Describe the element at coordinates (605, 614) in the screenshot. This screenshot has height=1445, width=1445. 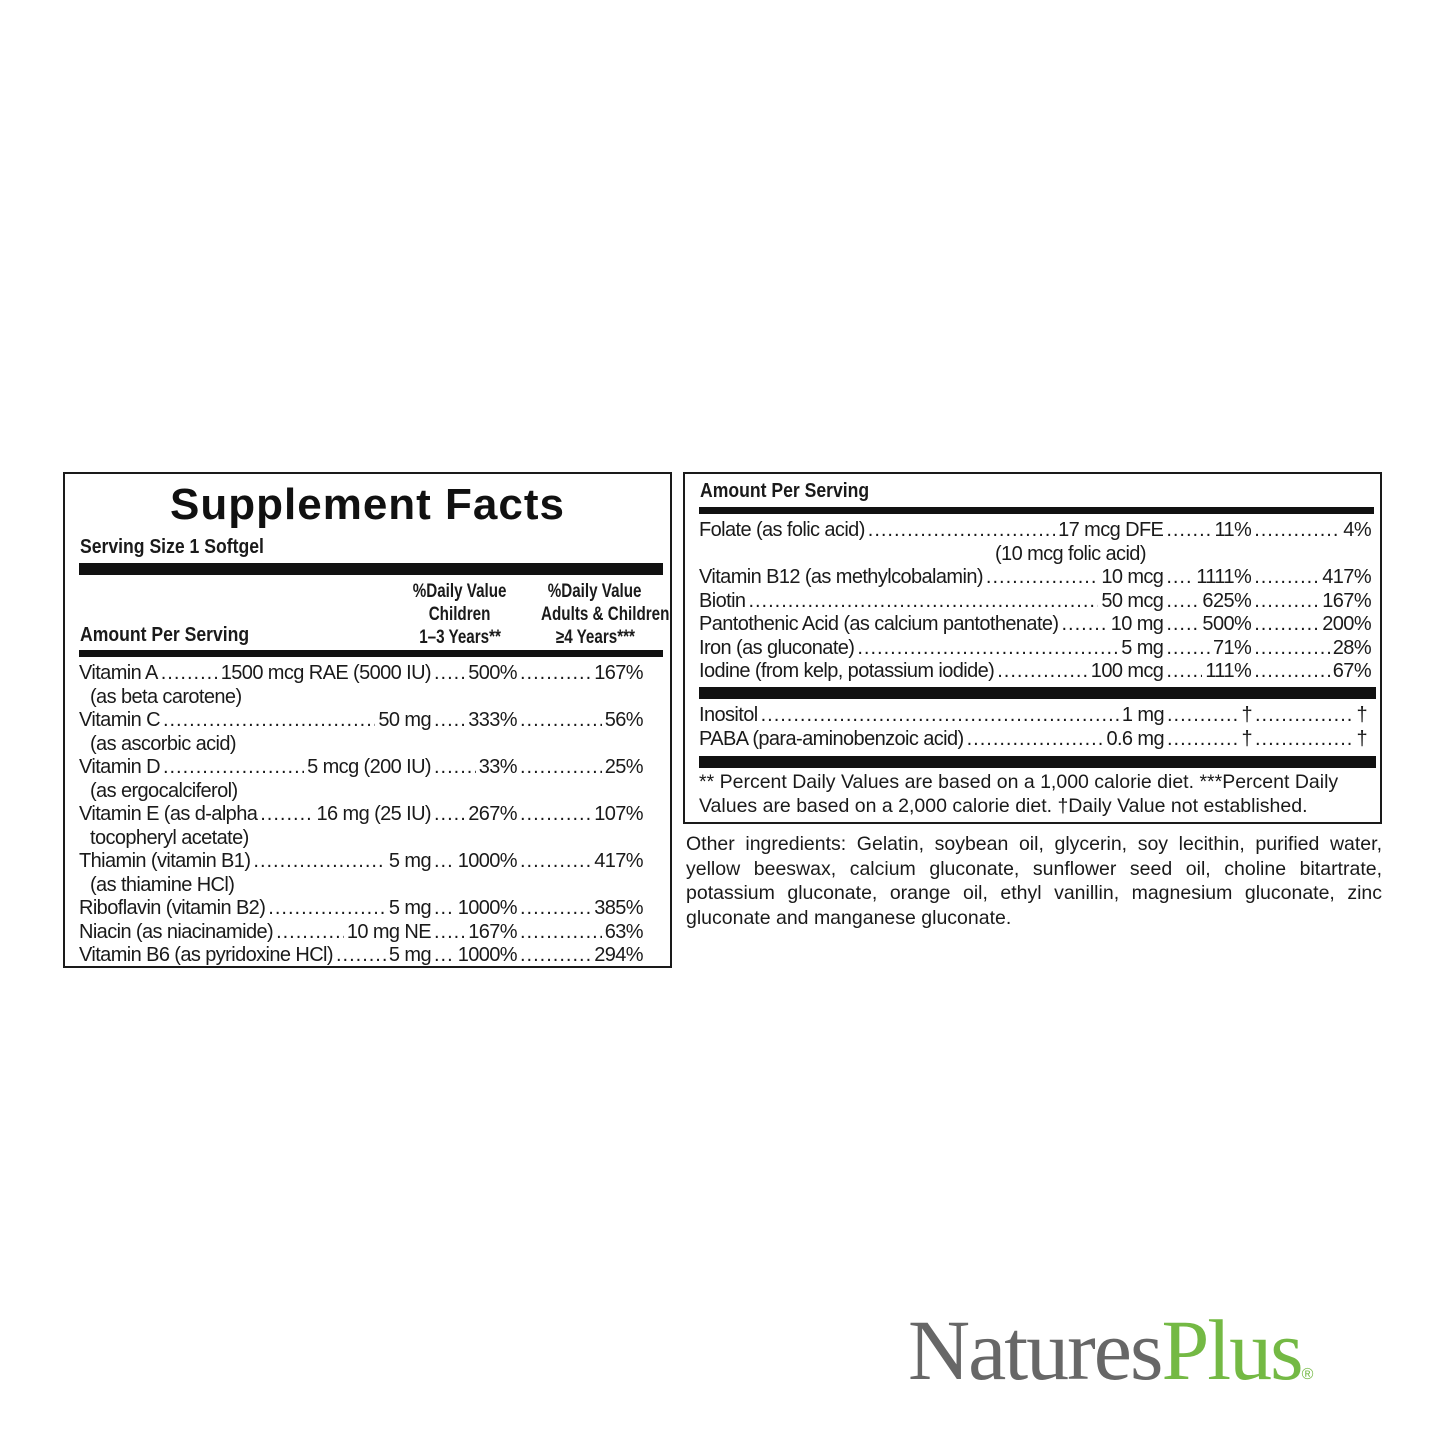
I see `header-text: Adults & Children` at that location.